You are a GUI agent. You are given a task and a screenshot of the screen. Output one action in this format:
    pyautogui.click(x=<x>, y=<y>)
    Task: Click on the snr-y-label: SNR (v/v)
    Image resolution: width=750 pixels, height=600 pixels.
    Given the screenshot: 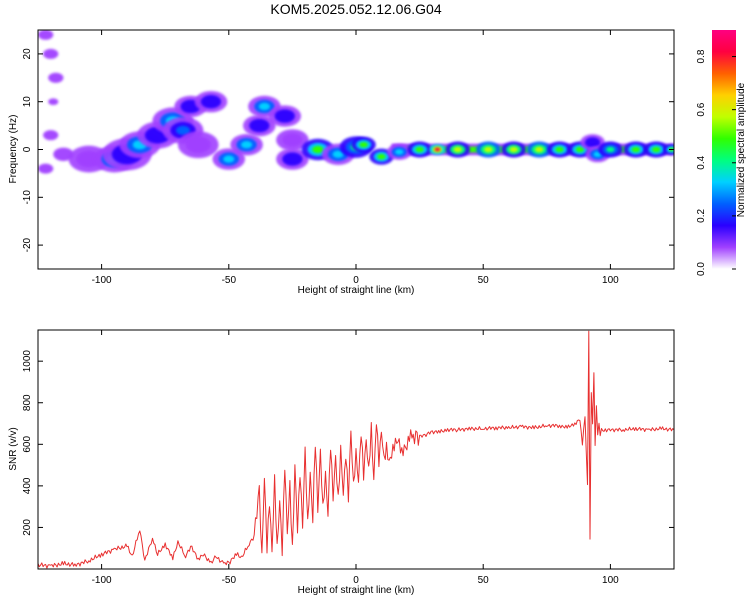 What is the action you would take?
    pyautogui.click(x=13, y=448)
    